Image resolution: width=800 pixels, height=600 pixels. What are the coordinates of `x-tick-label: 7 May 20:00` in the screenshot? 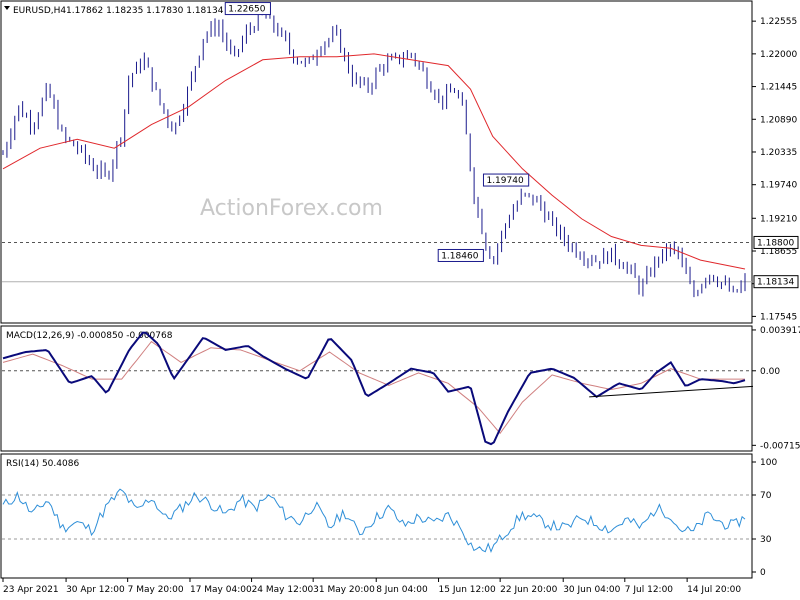 It's located at (156, 590).